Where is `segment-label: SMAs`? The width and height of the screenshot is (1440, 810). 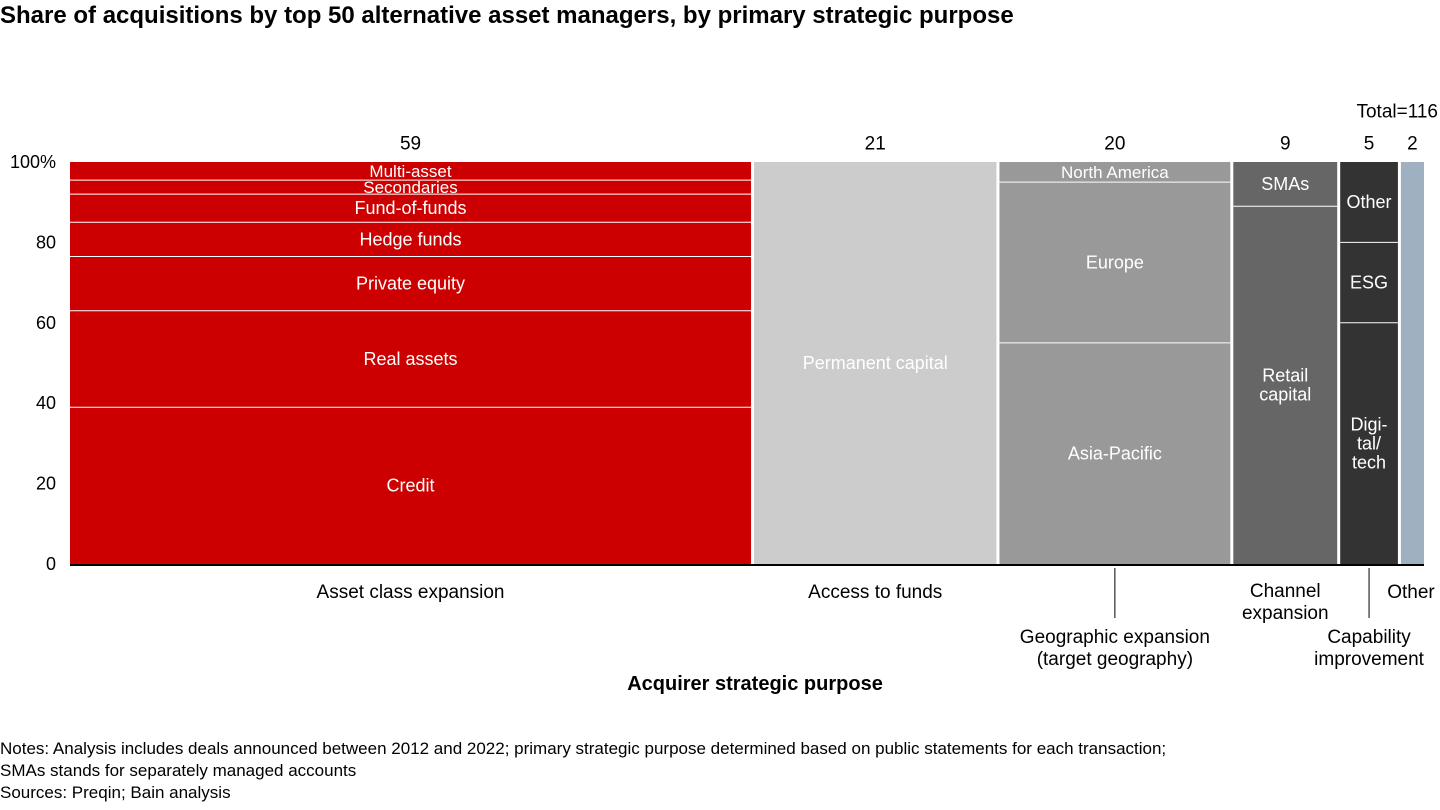 segment-label: SMAs is located at coordinates (1285, 184).